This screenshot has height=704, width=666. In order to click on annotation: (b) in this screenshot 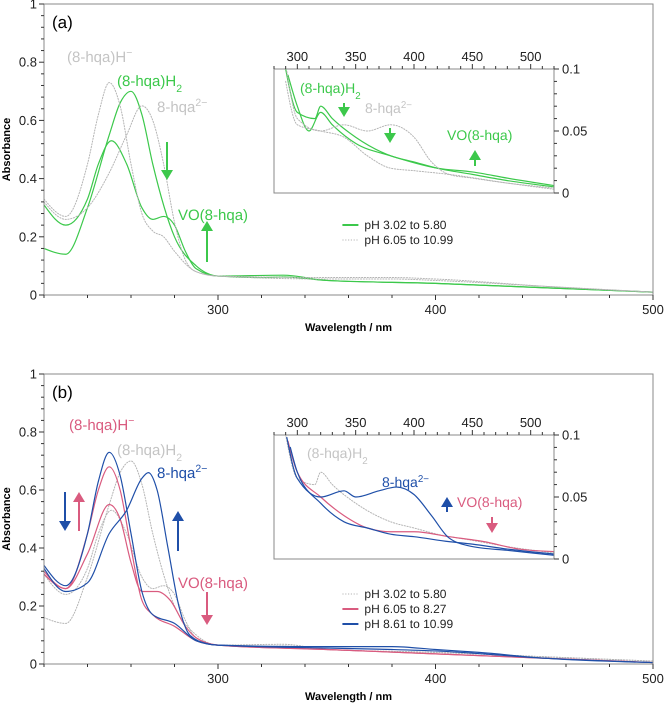, I will do `click(62, 392)`.